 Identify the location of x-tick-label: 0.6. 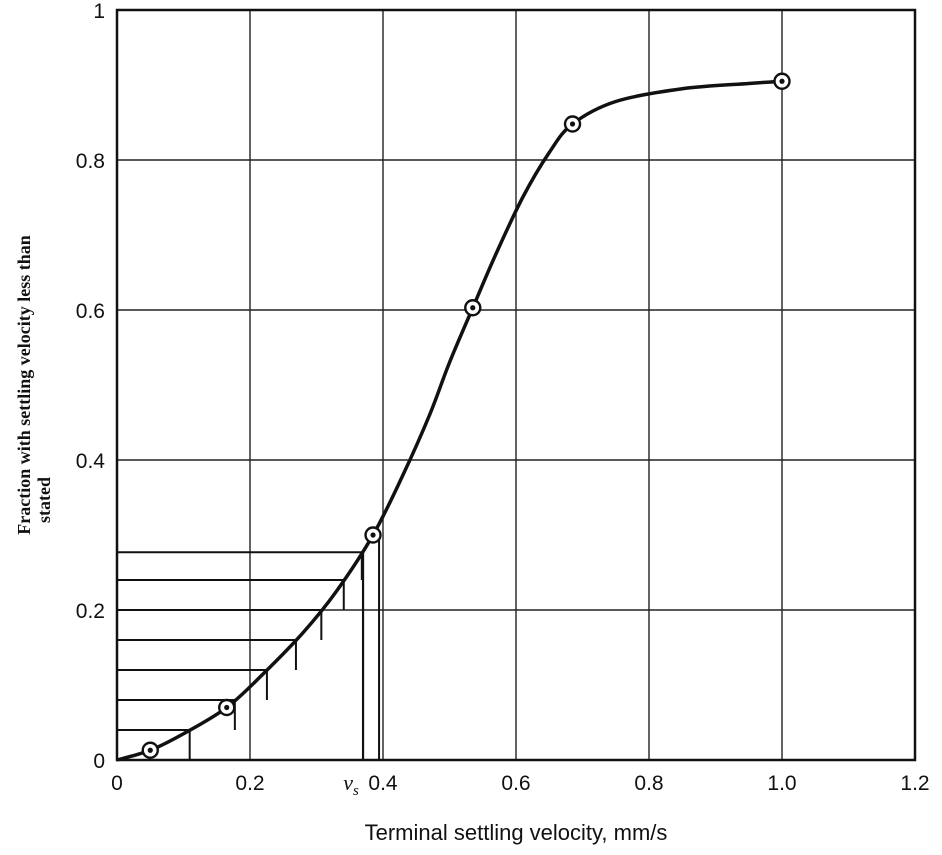
(515, 783).